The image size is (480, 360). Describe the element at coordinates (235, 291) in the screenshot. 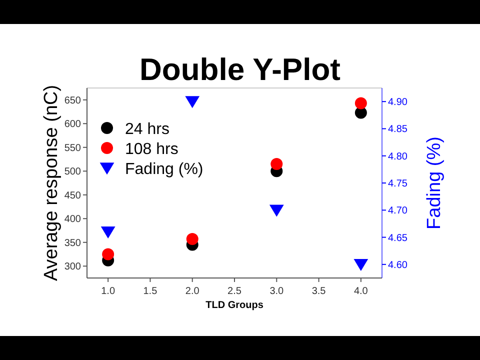

I see `x-tick-label: 2.5` at that location.